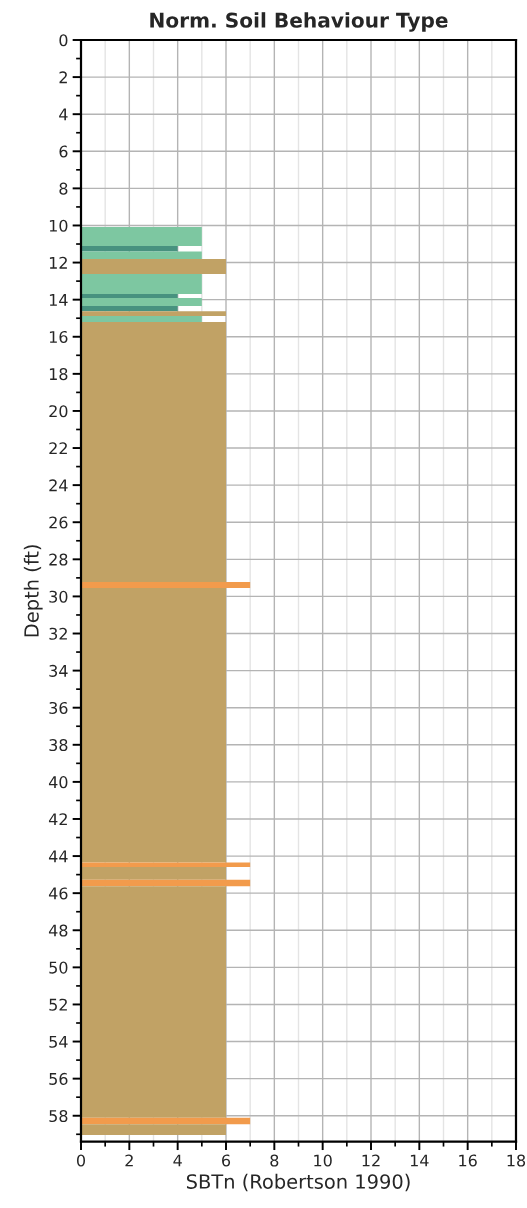 The height and width of the screenshot is (1208, 527). What do you see at coordinates (58, 1041) in the screenshot?
I see `y-tick-label: 54` at bounding box center [58, 1041].